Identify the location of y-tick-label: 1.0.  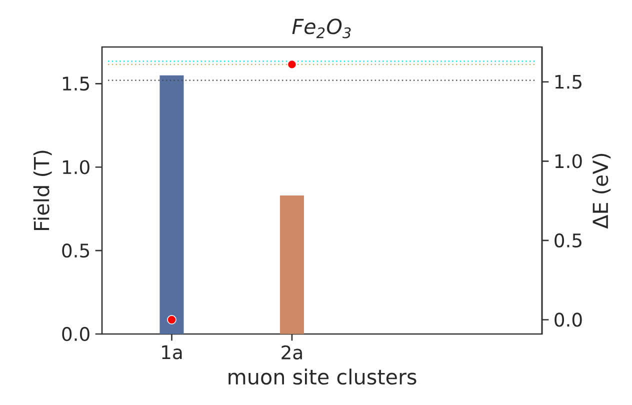
(76, 167).